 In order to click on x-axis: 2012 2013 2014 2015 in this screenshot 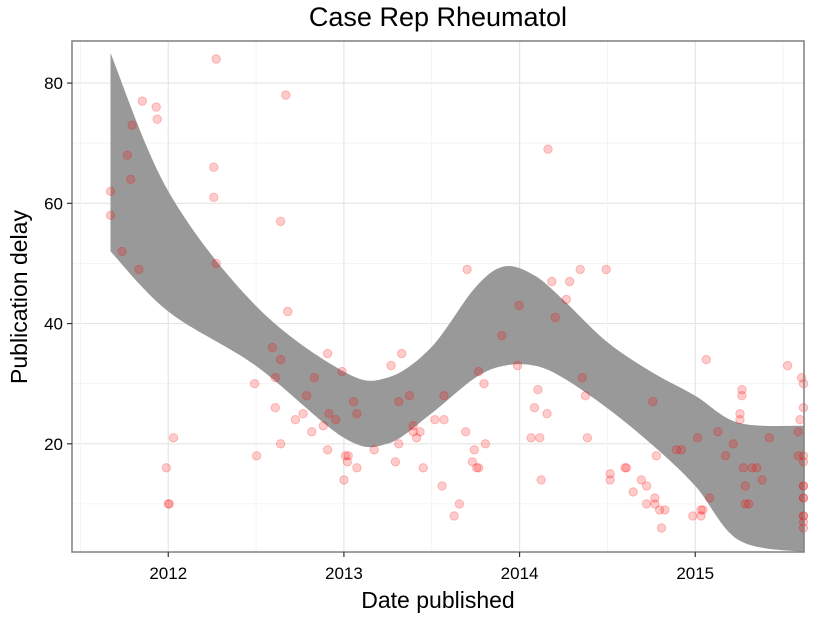, I will do `click(431, 567)`.